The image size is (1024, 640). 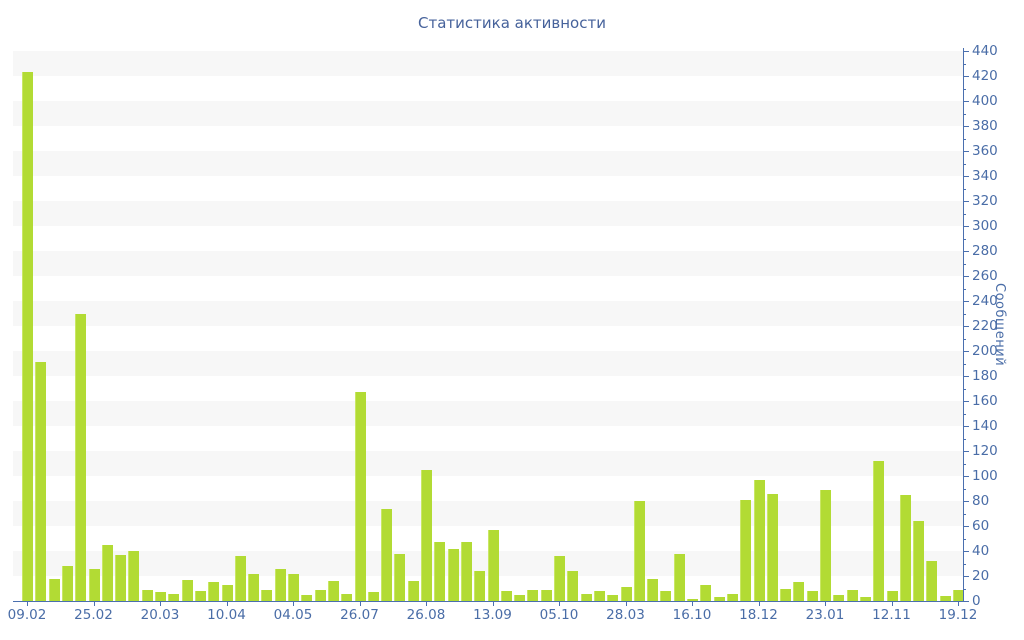 What do you see at coordinates (985, 301) in the screenshot?
I see `y-tick-label: 240` at bounding box center [985, 301].